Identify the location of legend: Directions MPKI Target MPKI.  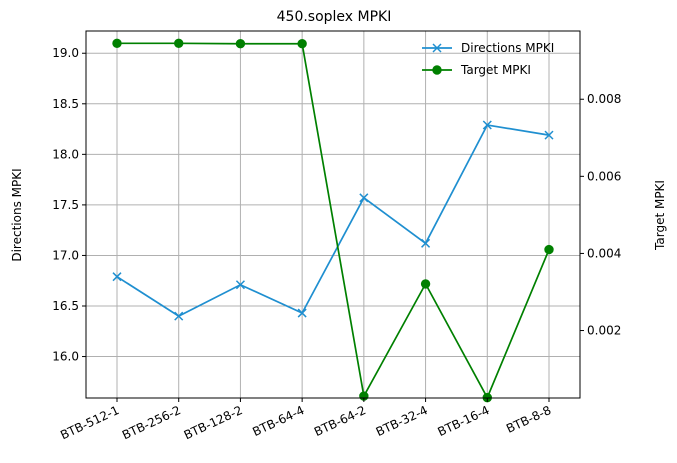
(488, 59).